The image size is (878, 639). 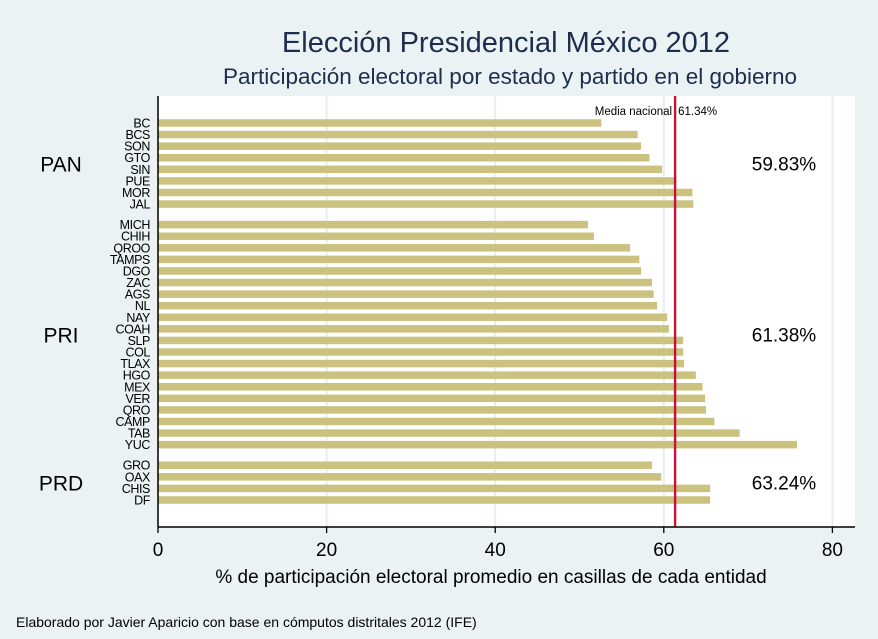 I want to click on state-label: TLAX, so click(x=135, y=364).